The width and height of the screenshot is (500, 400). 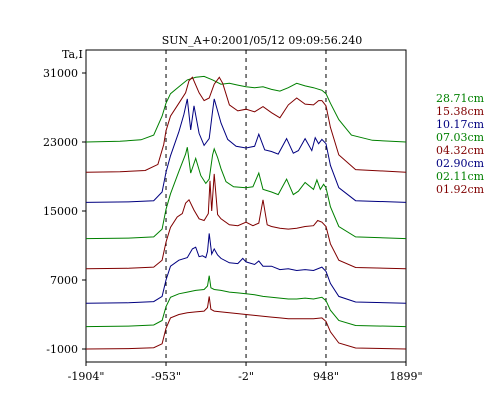 What do you see at coordinates (460, 98) in the screenshot?
I see `legend-item-28.71cm: 28.71cm` at bounding box center [460, 98].